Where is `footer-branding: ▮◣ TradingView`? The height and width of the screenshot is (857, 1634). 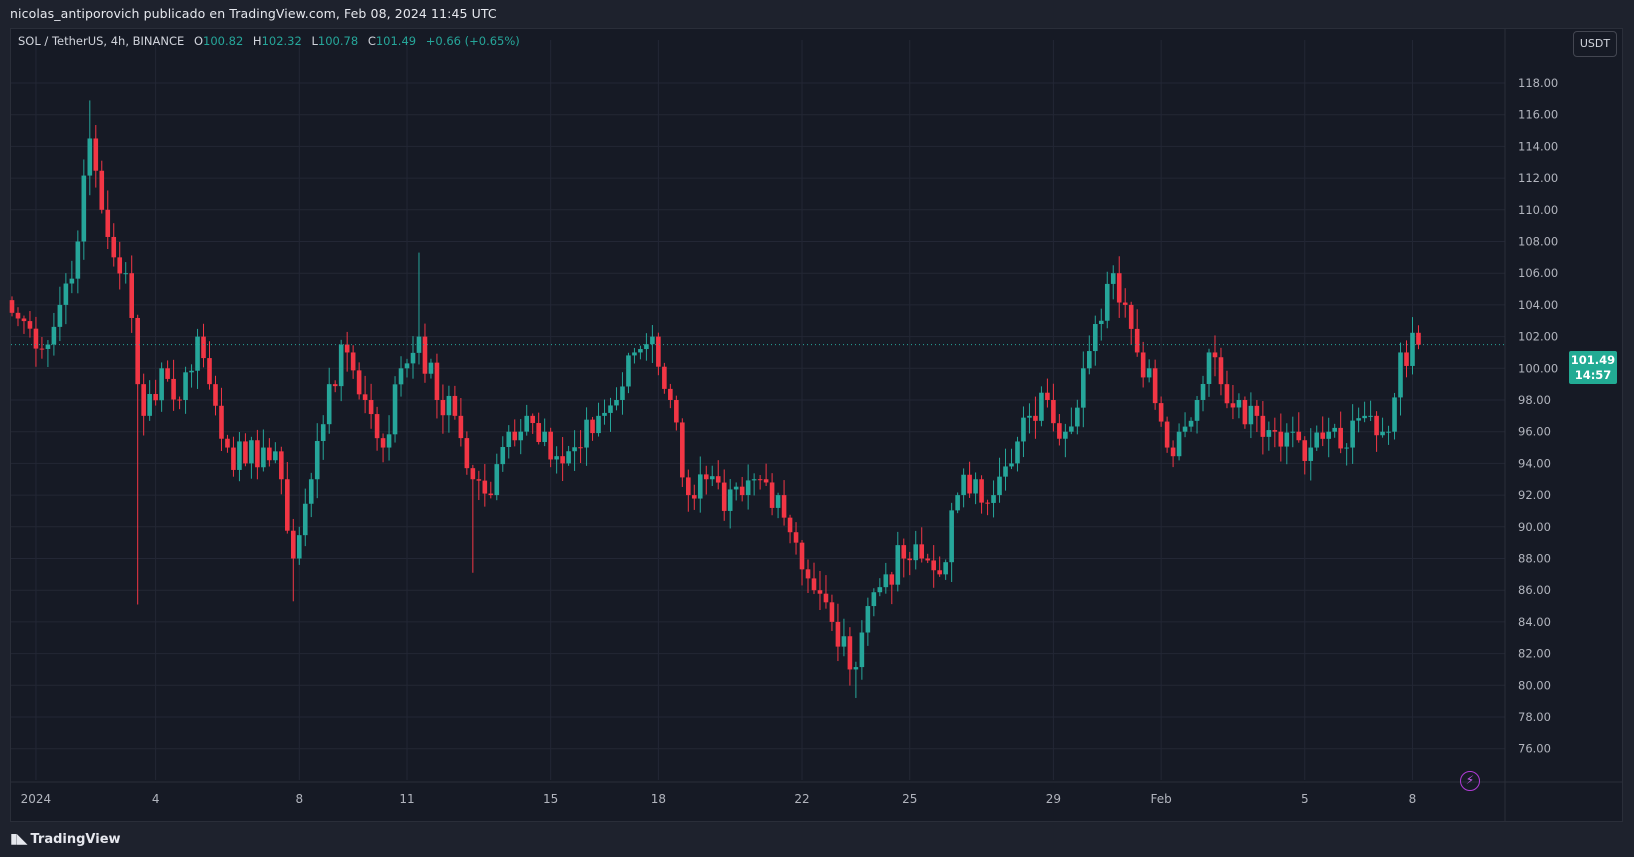
footer-branding: ▮◣ TradingView is located at coordinates (210, 839).